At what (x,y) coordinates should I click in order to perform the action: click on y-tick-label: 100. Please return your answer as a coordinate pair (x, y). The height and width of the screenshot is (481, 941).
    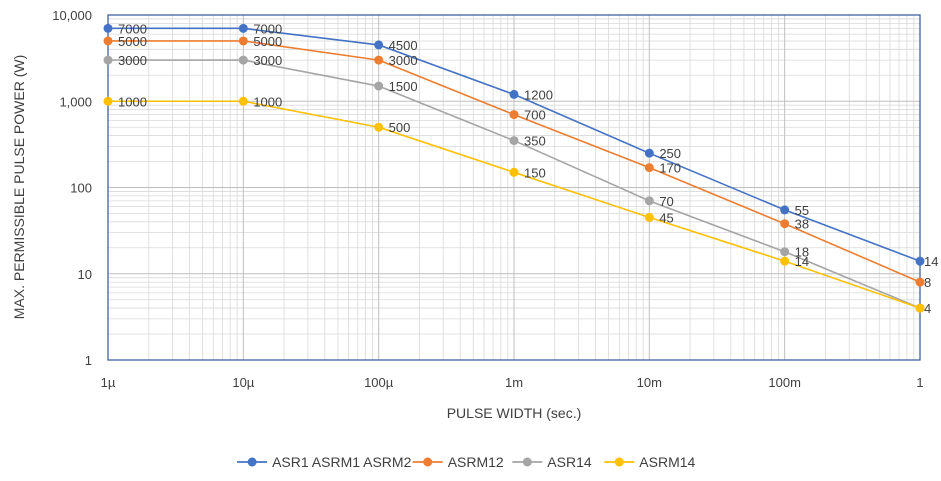
    Looking at the image, I should click on (81, 188).